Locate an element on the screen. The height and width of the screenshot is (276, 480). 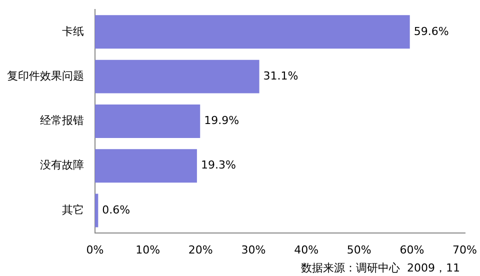
data-label: 31.1% is located at coordinates (280, 75).